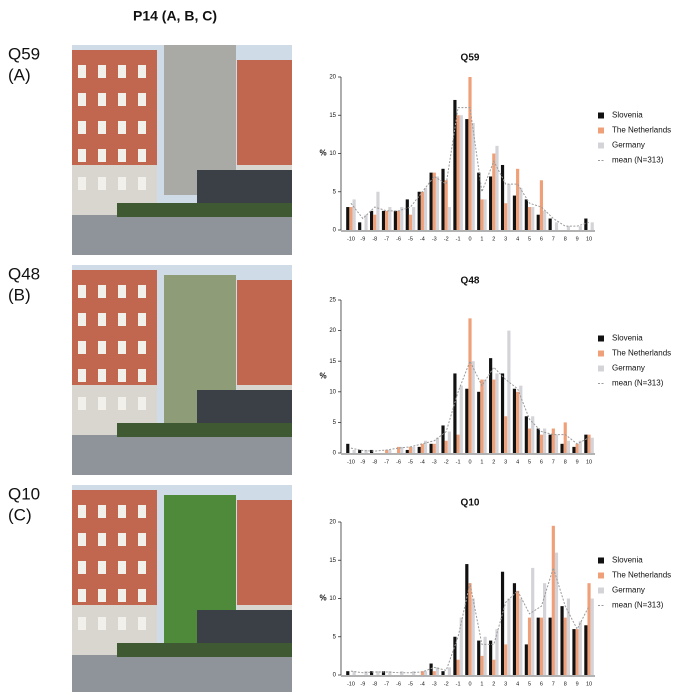  Describe the element at coordinates (332, 599) in the screenshot. I see `y-tick-label: 10` at that location.